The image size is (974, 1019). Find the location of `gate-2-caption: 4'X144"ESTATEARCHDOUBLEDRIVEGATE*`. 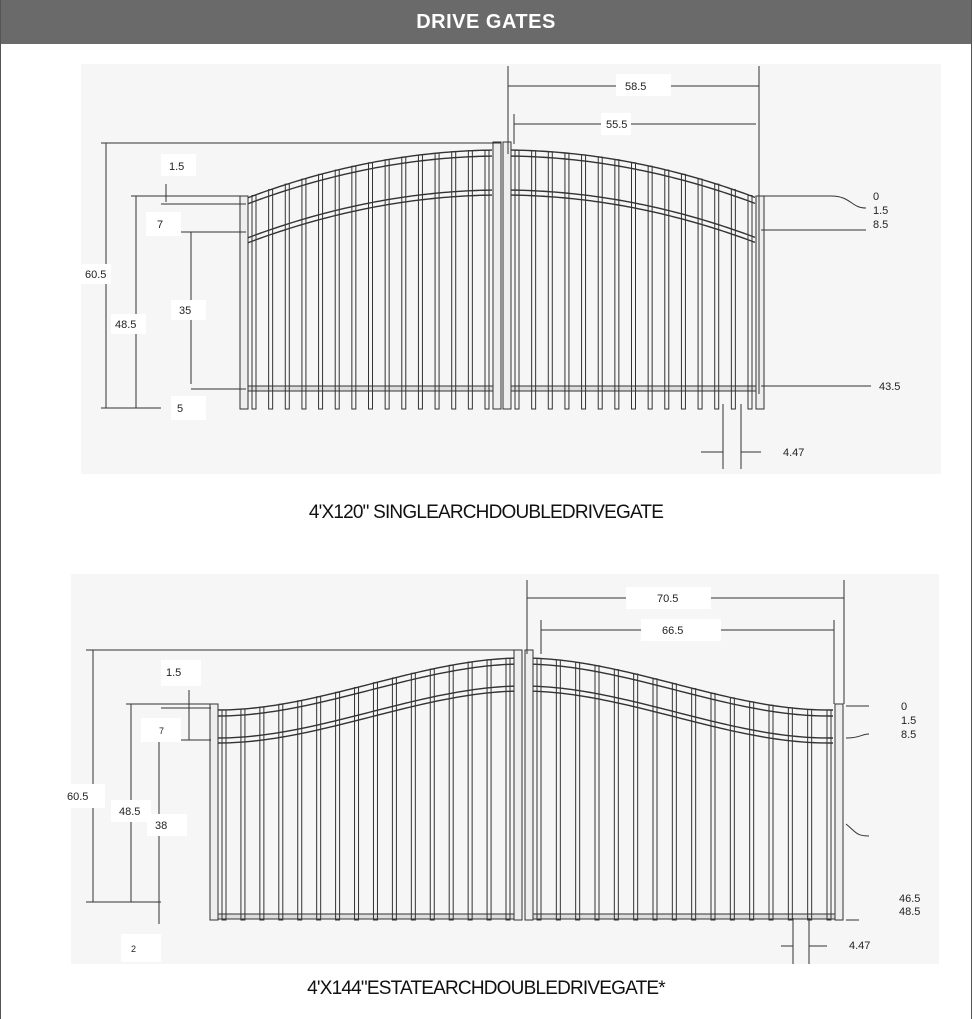

gate-2-caption: 4'X144"ESTATEARCHDOUBLEDRIVEGATE* is located at coordinates (486, 988).